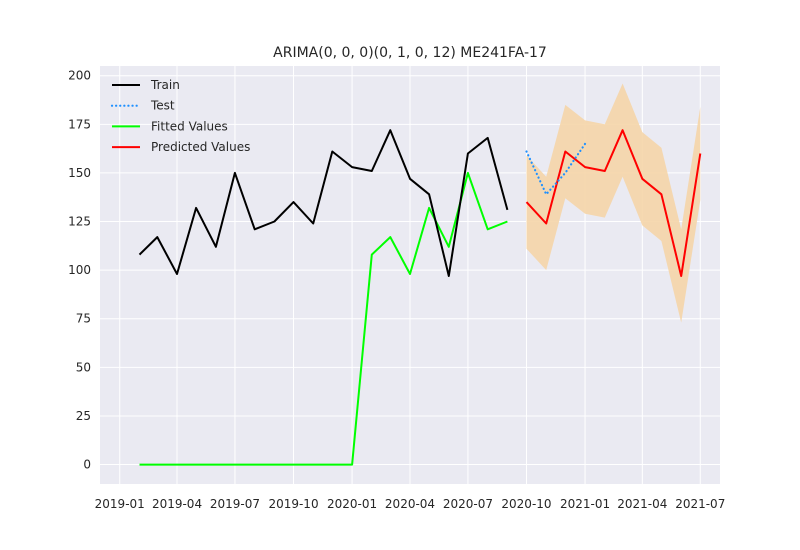  Describe the element at coordinates (79, 173) in the screenshot. I see `y-tick-label: 150` at that location.